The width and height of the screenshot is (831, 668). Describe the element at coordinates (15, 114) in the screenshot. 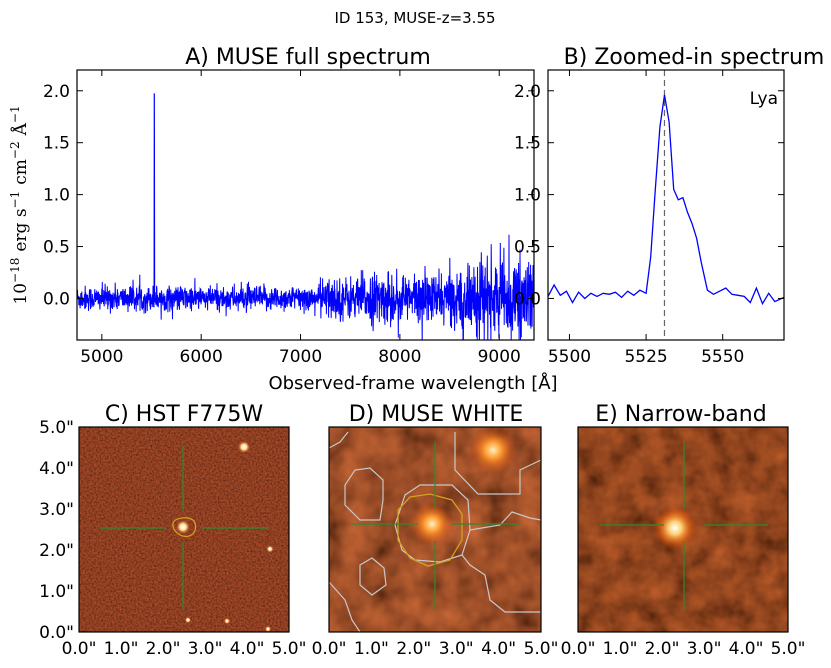

I see `ylabel-exp1b: −1` at that location.